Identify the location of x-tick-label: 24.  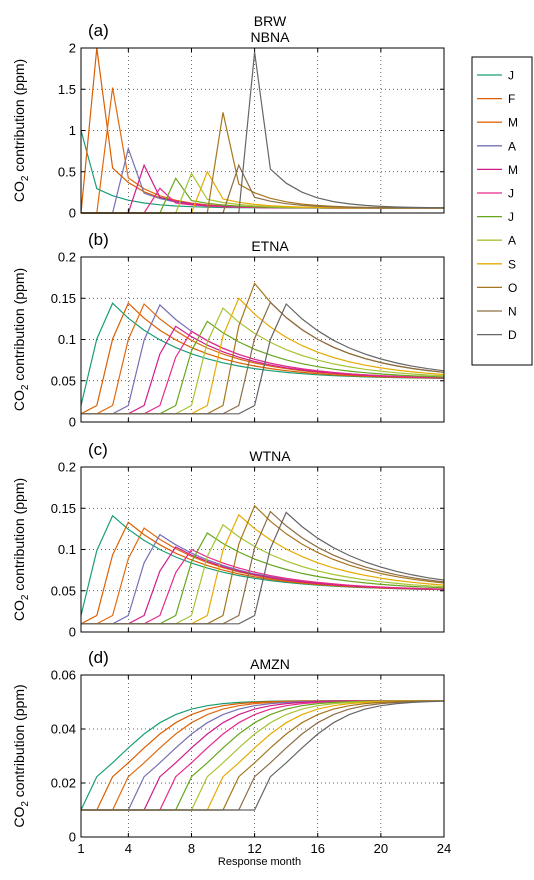
(444, 848).